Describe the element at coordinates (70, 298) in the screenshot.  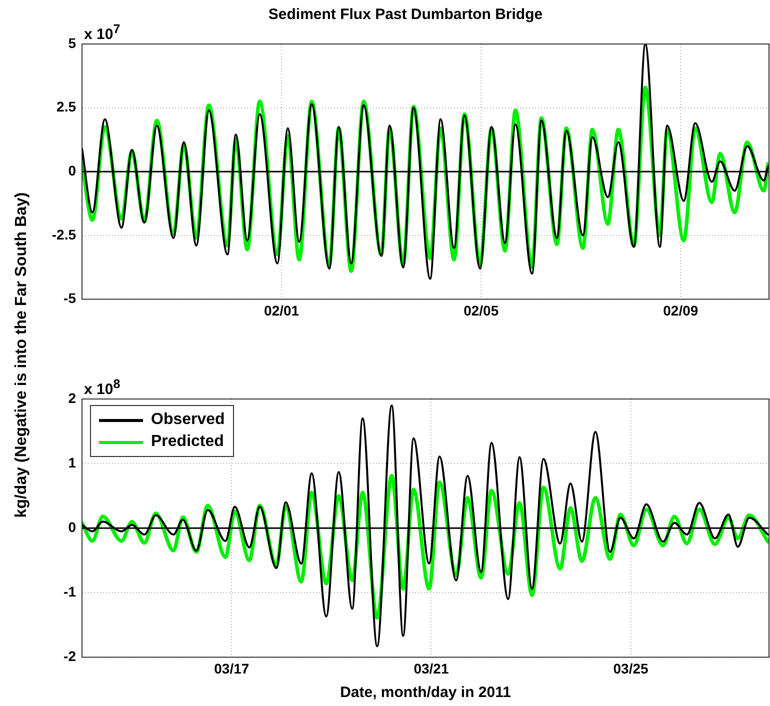
I see `y-tick-label: -5` at that location.